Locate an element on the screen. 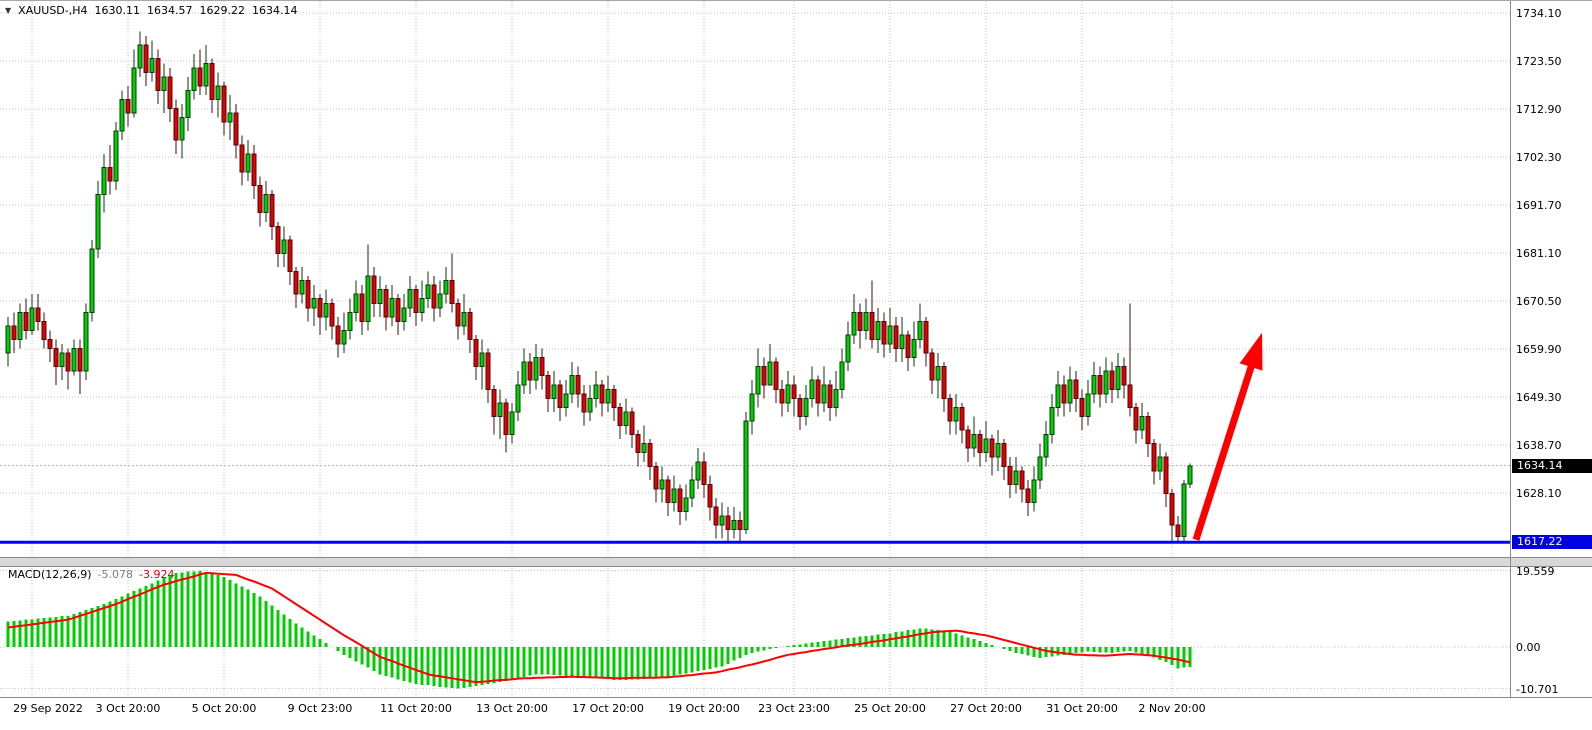  macd-axis-label-top: 19.559 is located at coordinates (1535, 571).